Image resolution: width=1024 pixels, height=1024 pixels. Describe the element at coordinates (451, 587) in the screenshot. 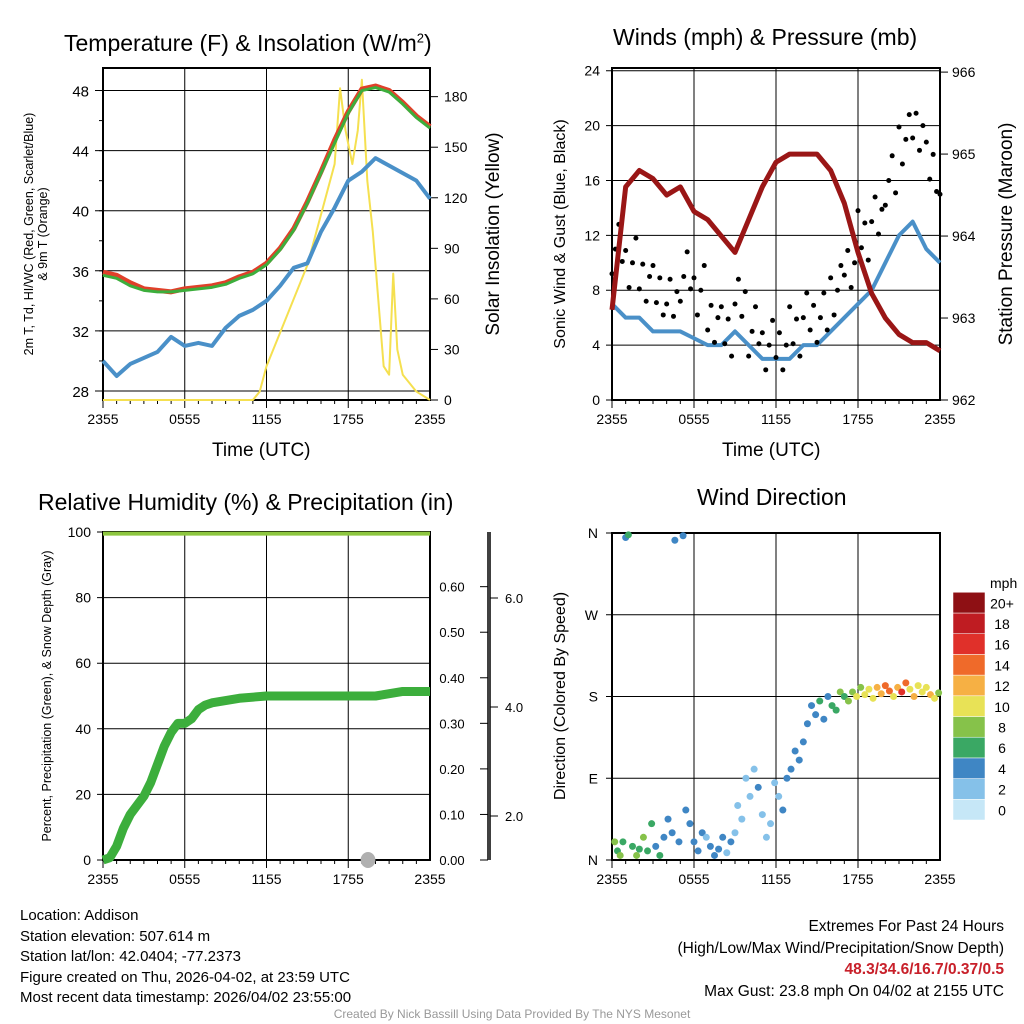

I see `precip-tick-label: 0.60` at that location.